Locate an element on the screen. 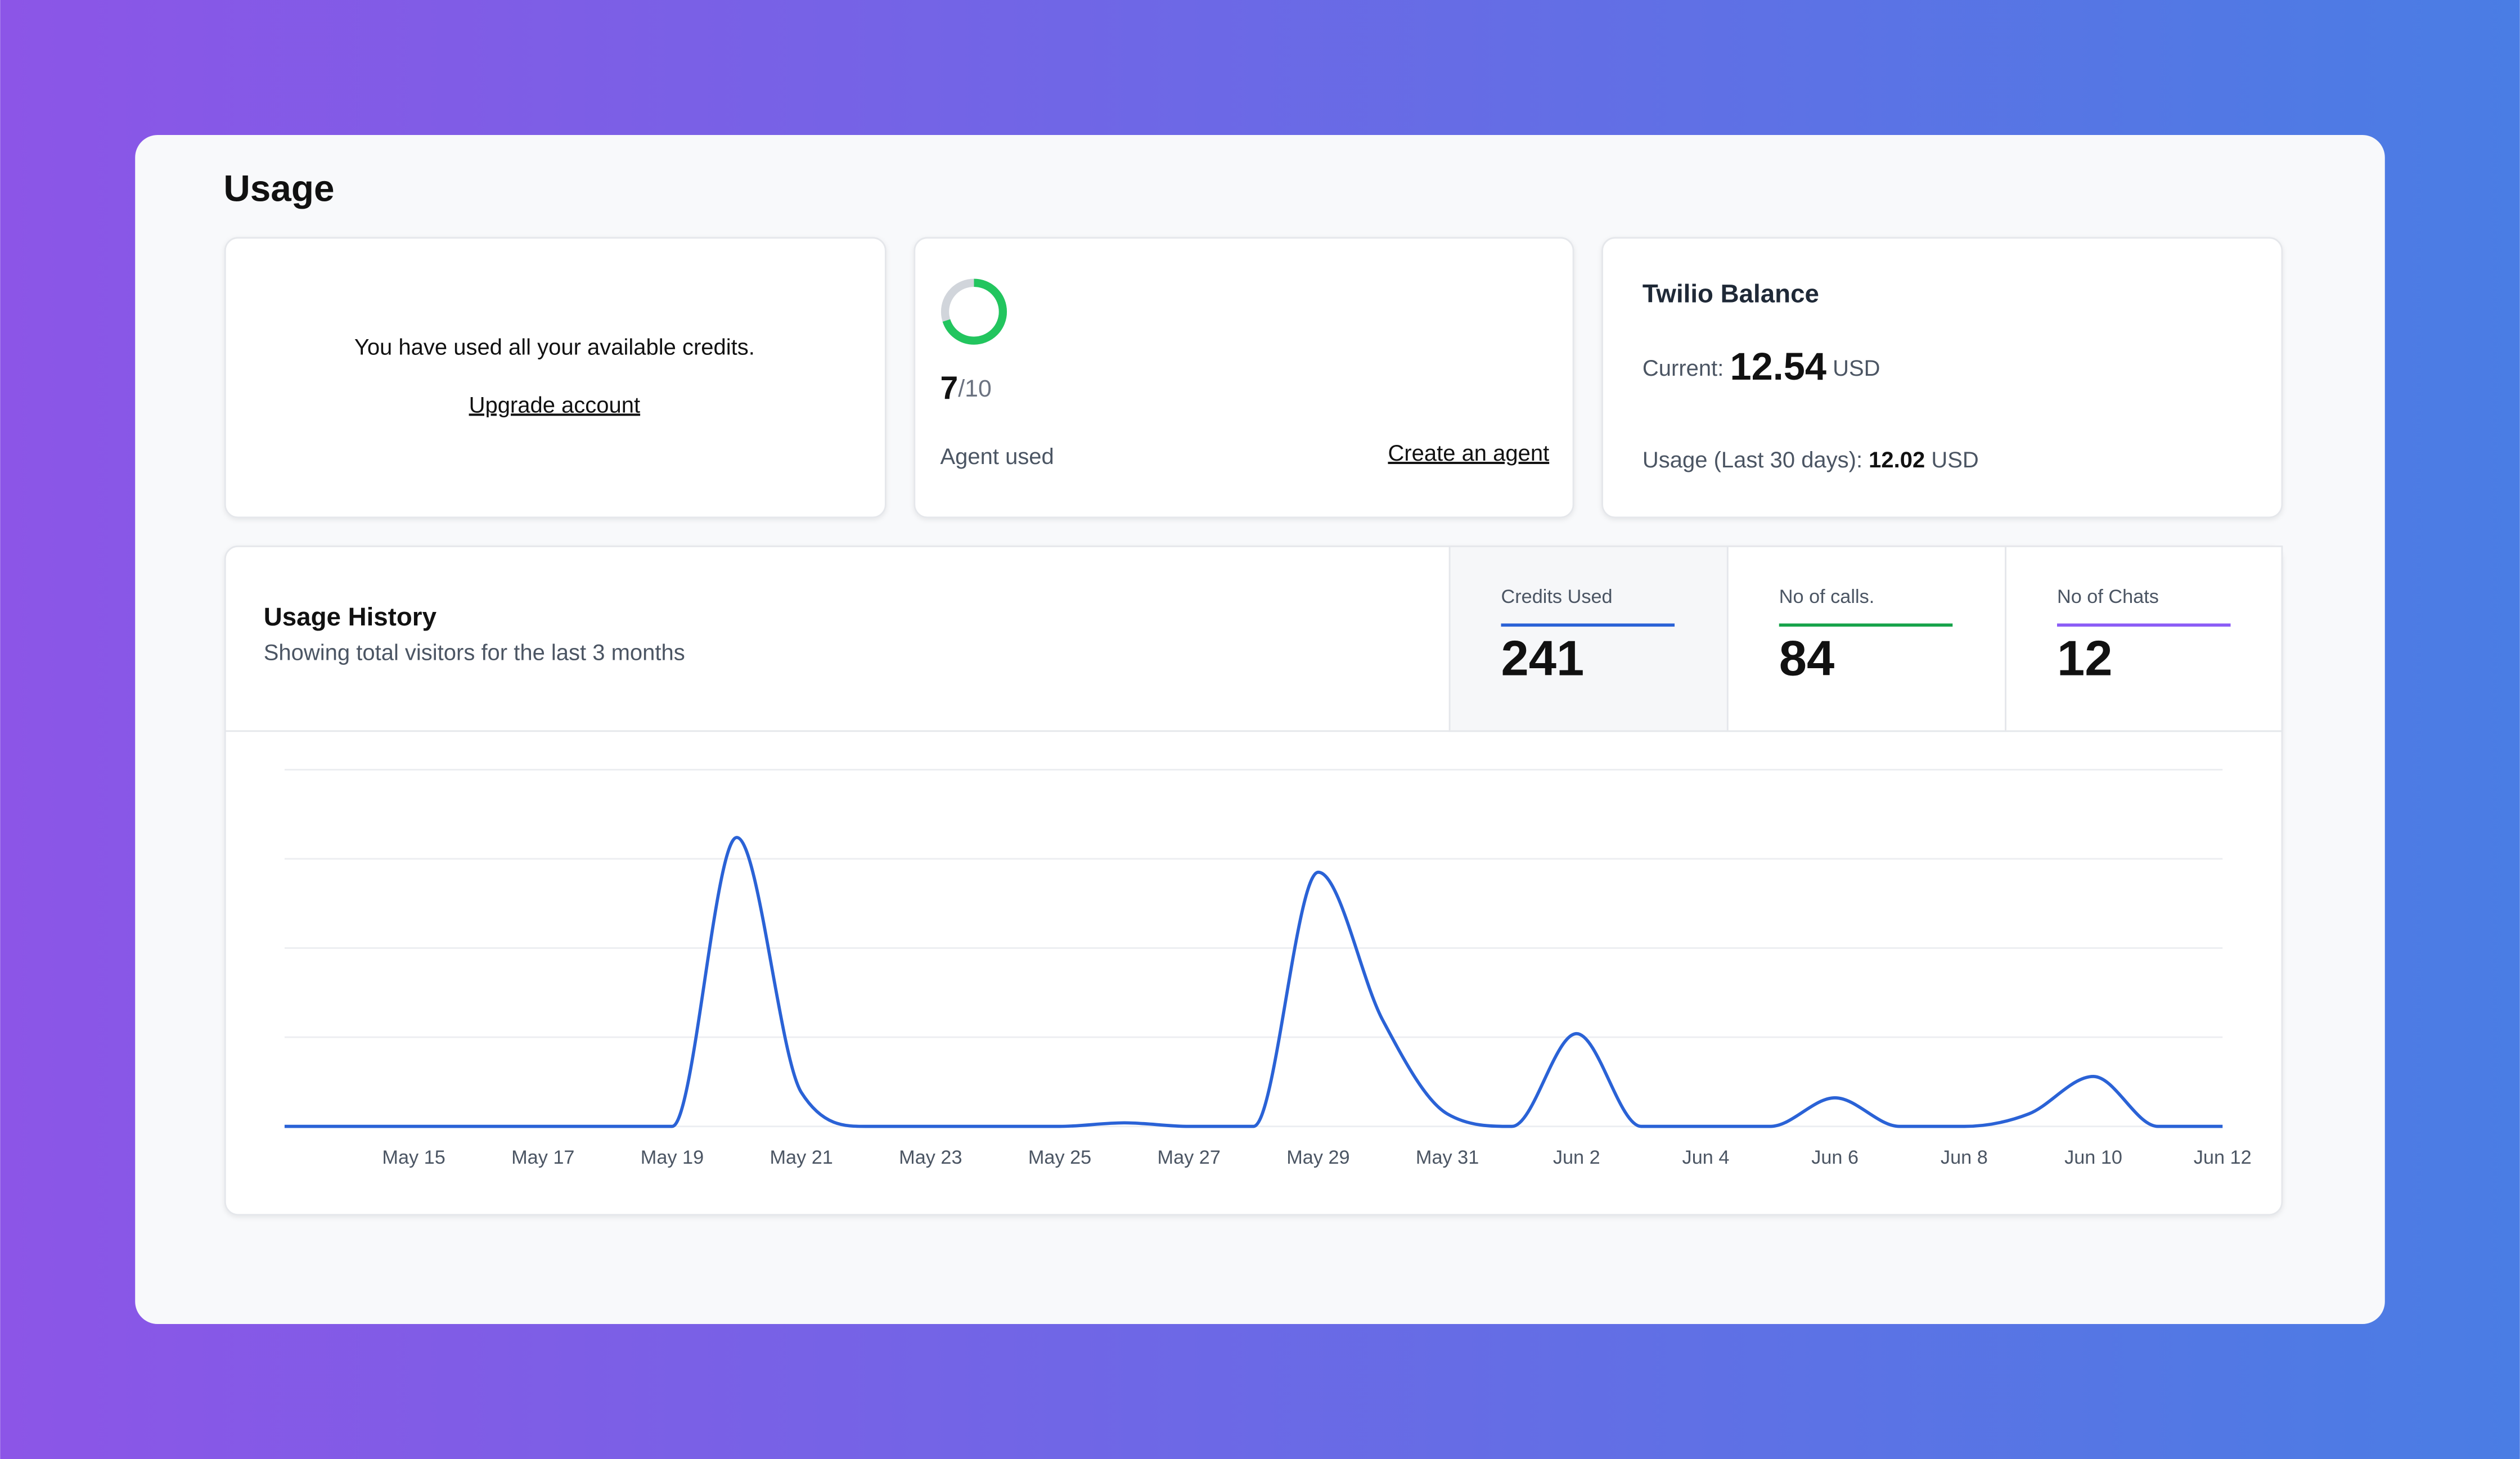  credits-card is located at coordinates (555, 378).